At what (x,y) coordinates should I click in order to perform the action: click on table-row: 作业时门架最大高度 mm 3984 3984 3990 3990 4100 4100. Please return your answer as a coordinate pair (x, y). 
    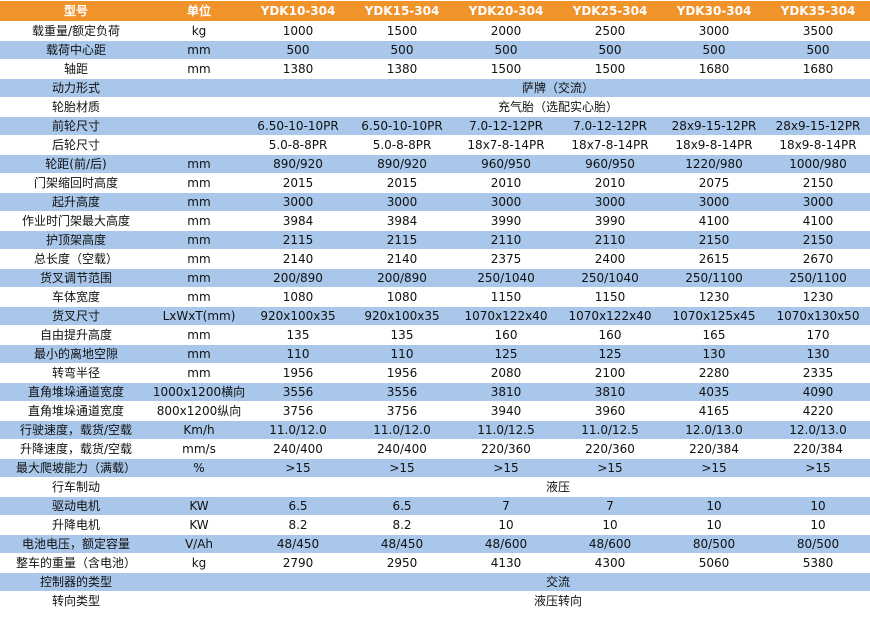
    Looking at the image, I should click on (435, 221).